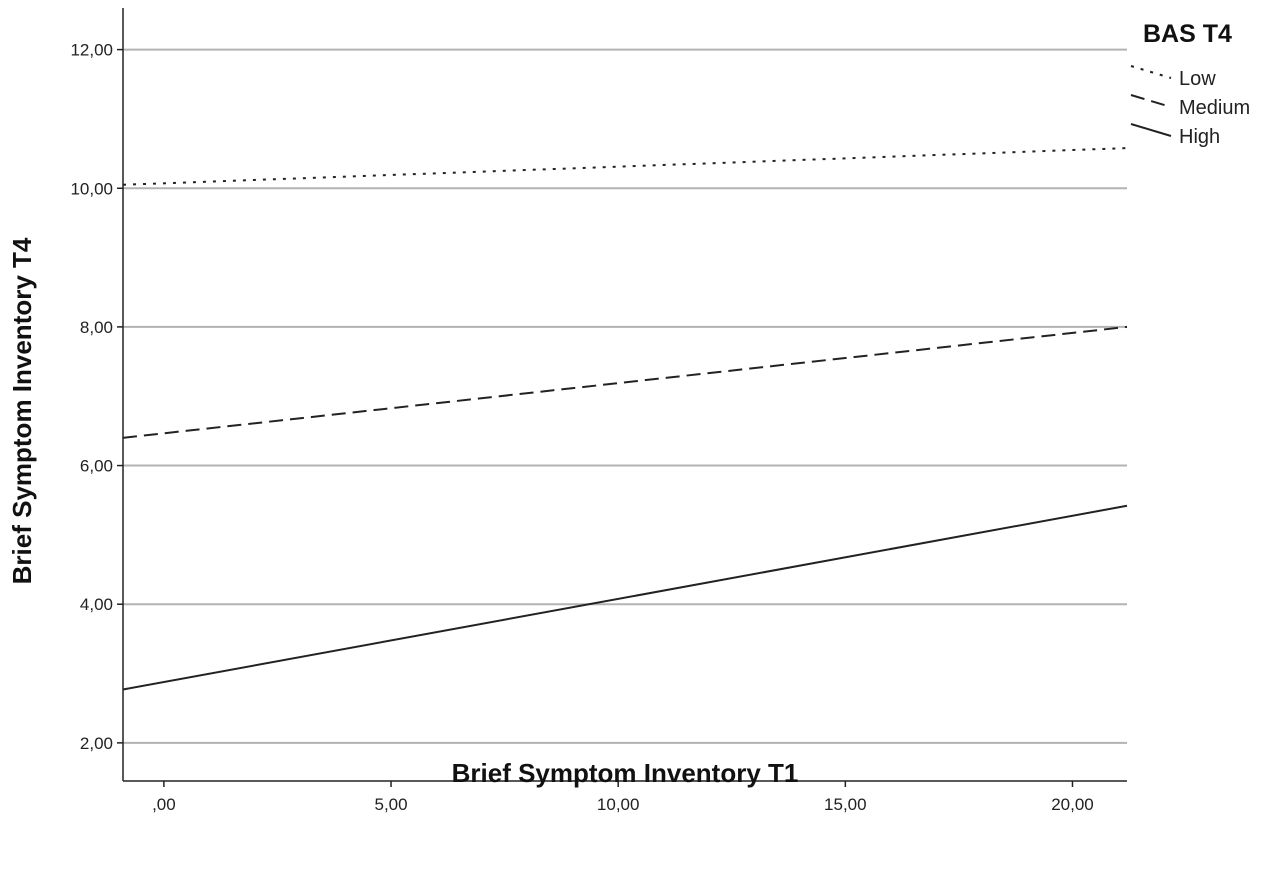 Image resolution: width=1272 pixels, height=872 pixels. Describe the element at coordinates (96, 743) in the screenshot. I see `y-tick-label-0: 2,00` at that location.